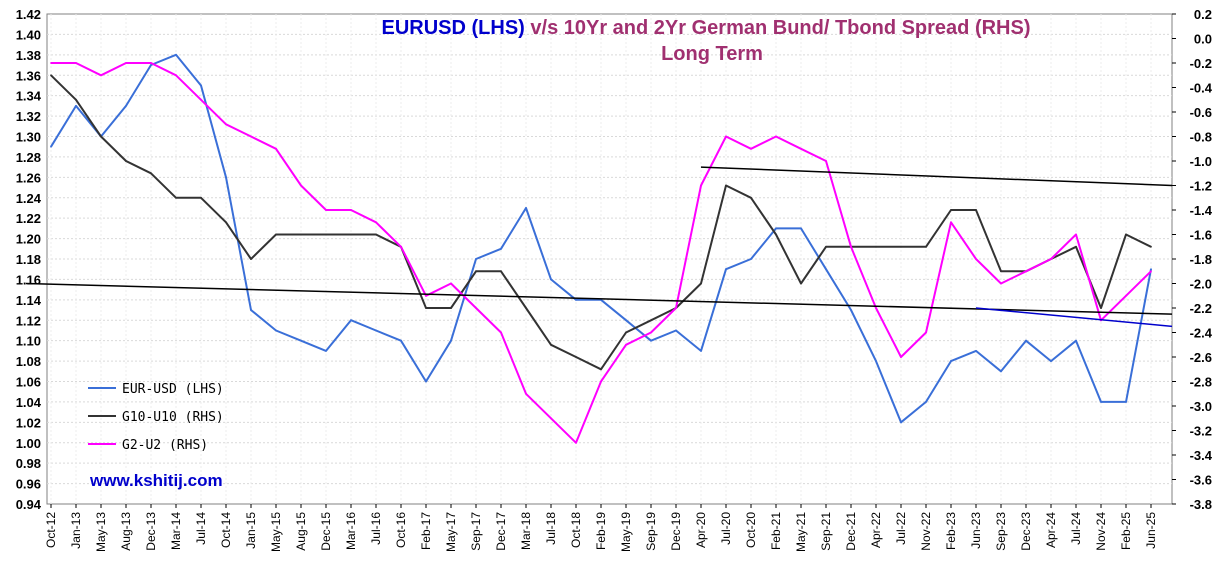 Image resolution: width=1220 pixels, height=575 pixels. I want to click on x-tick-label: May-13, so click(101, 532).